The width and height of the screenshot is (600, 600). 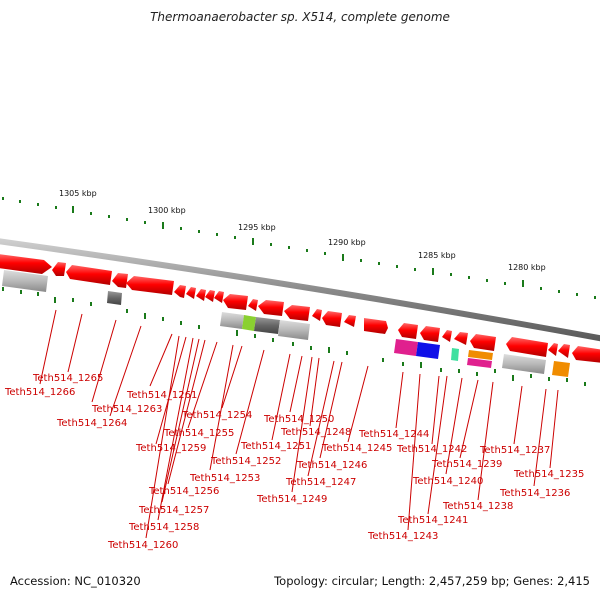 I want to click on ruler-label: 1280 kbp, so click(x=527, y=267).